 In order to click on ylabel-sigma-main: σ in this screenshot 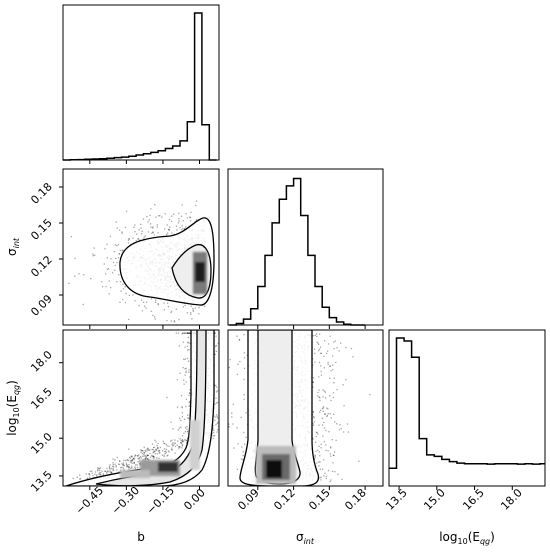, I will do `click(12, 252)`.